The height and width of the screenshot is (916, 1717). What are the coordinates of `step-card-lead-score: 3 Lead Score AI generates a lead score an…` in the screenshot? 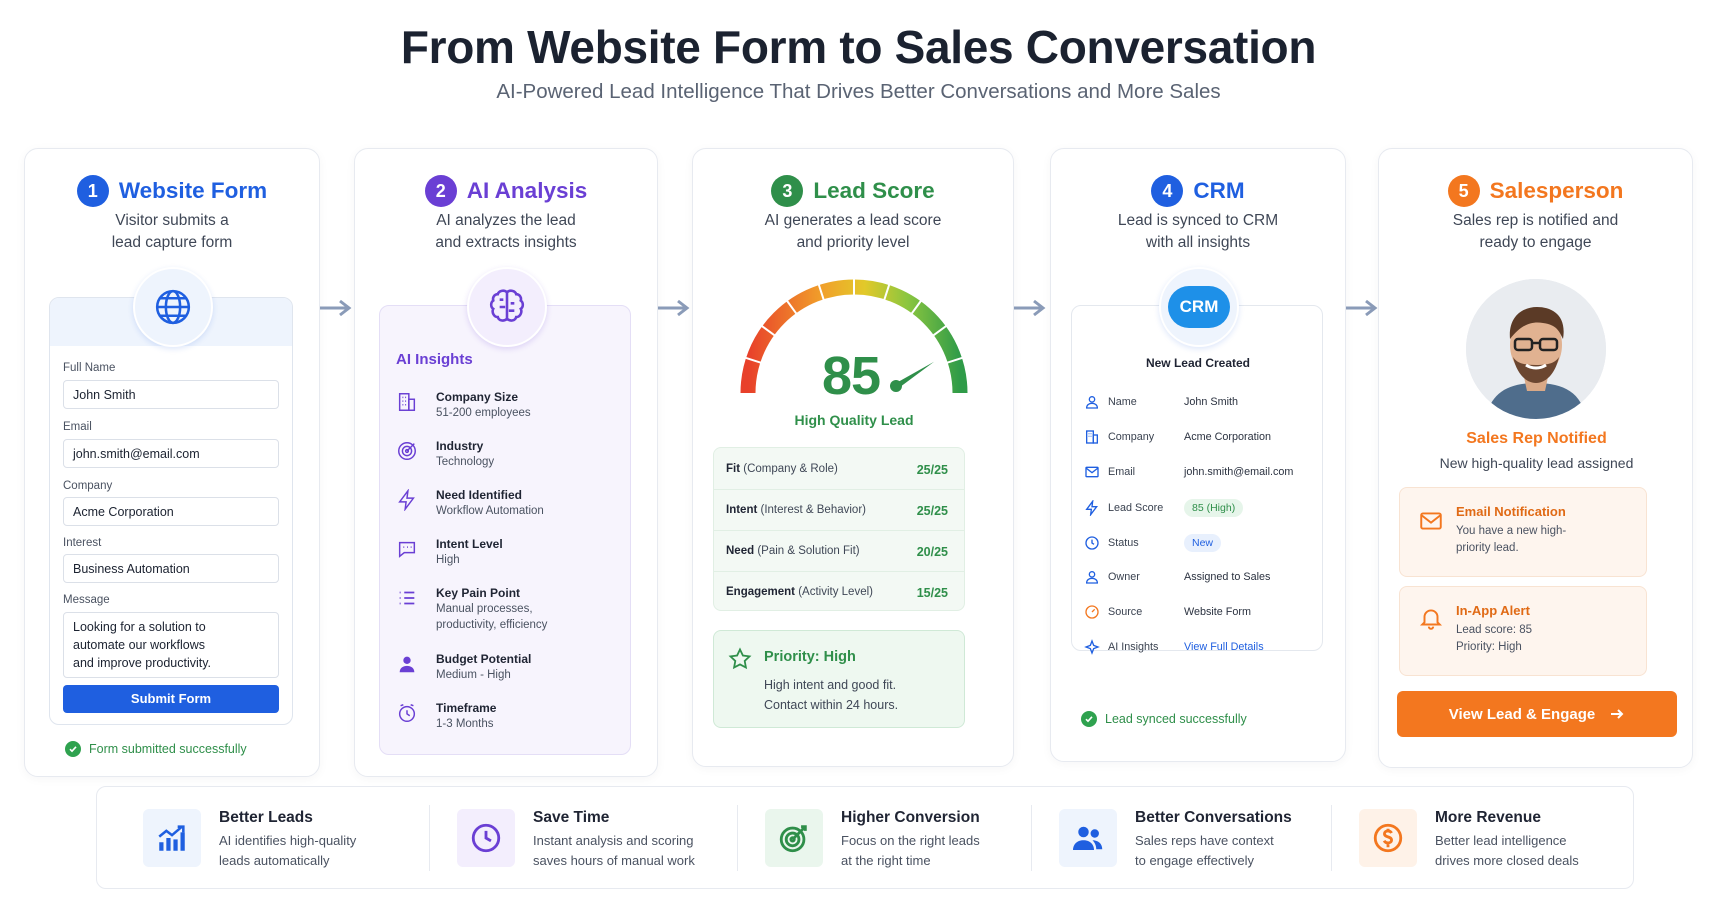 It's located at (853, 457).